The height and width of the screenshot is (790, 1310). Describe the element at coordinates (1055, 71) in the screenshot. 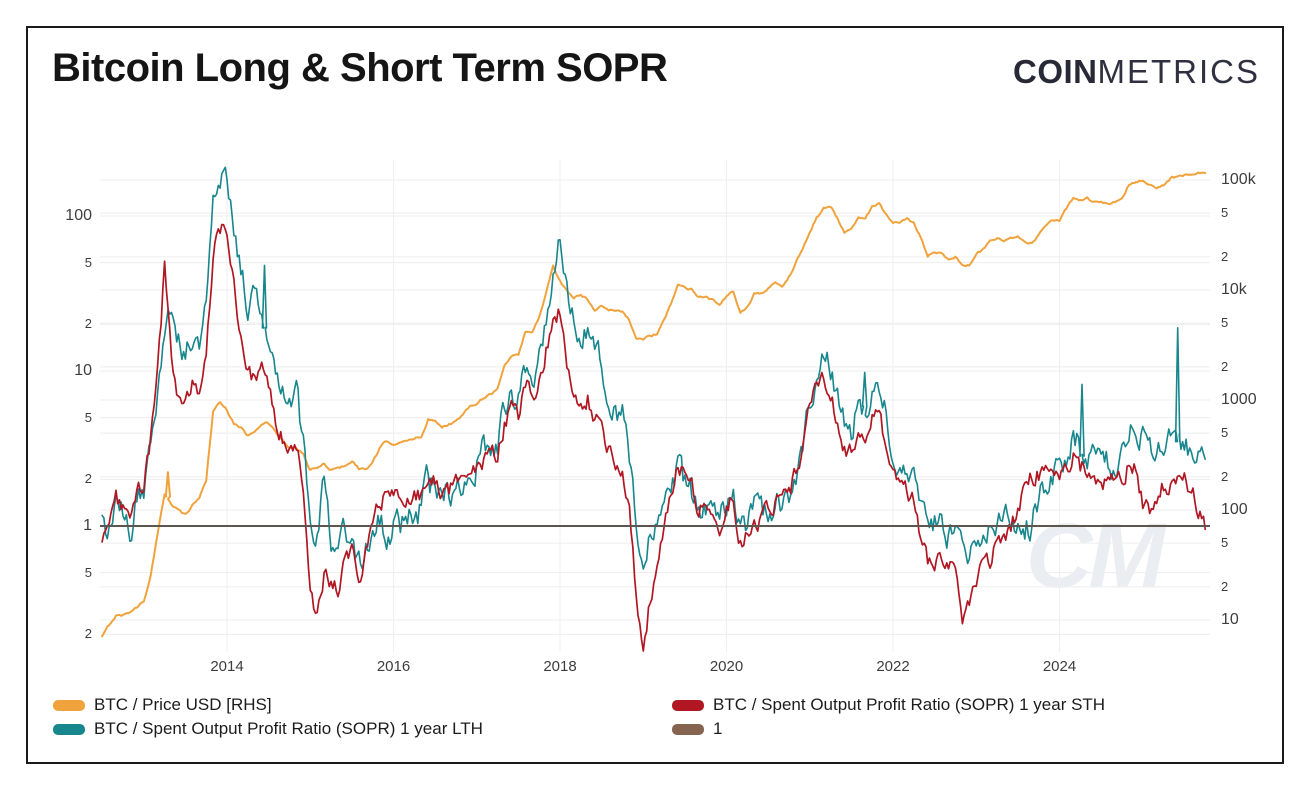

I see `logo-bold-text: COIN` at that location.